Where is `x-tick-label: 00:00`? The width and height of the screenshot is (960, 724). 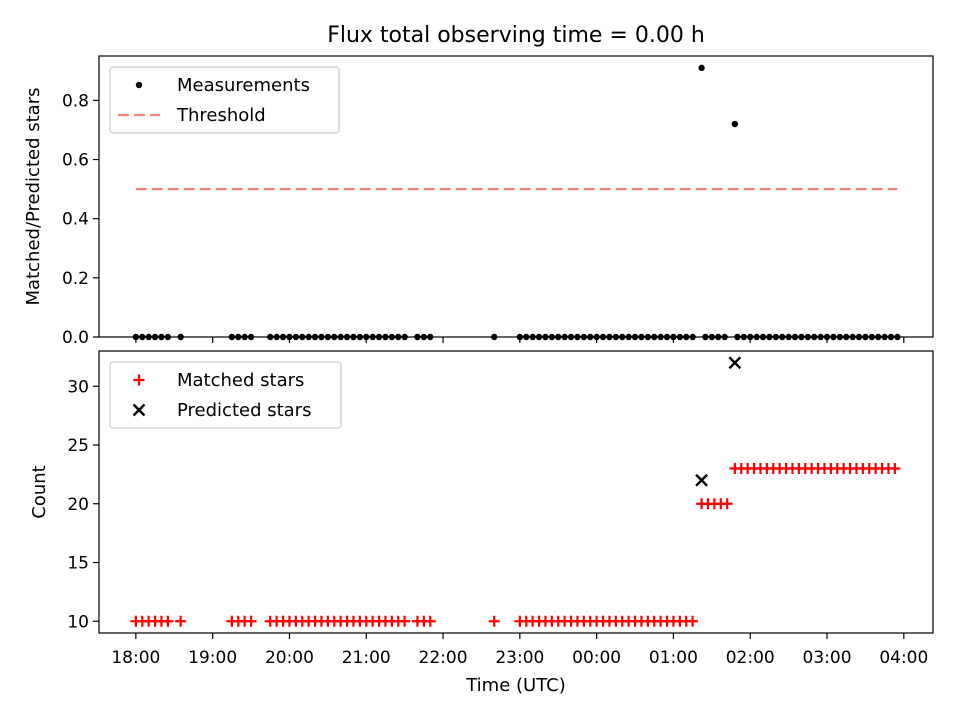
x-tick-label: 00:00 is located at coordinates (596, 658).